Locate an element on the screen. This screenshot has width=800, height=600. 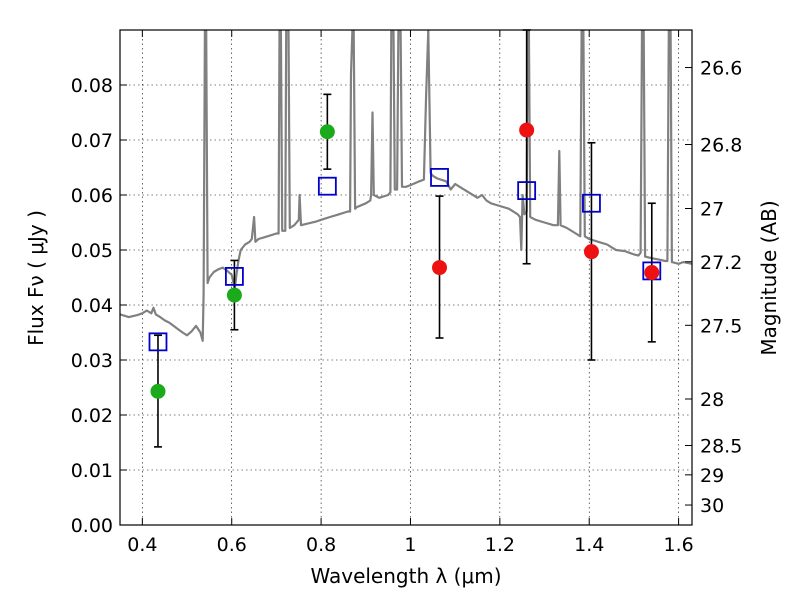
y2-tick-label: 29 is located at coordinates (712, 476).